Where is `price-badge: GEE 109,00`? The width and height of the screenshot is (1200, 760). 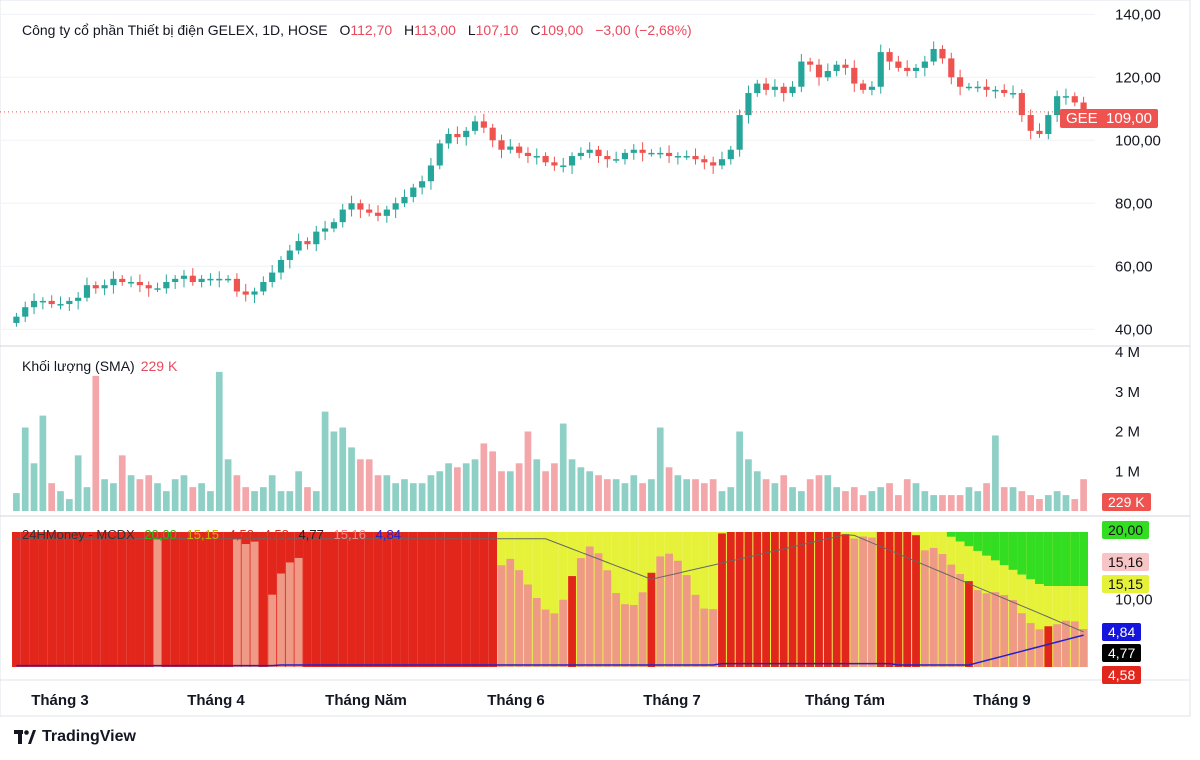
price-badge: GEE 109,00 is located at coordinates (1109, 118).